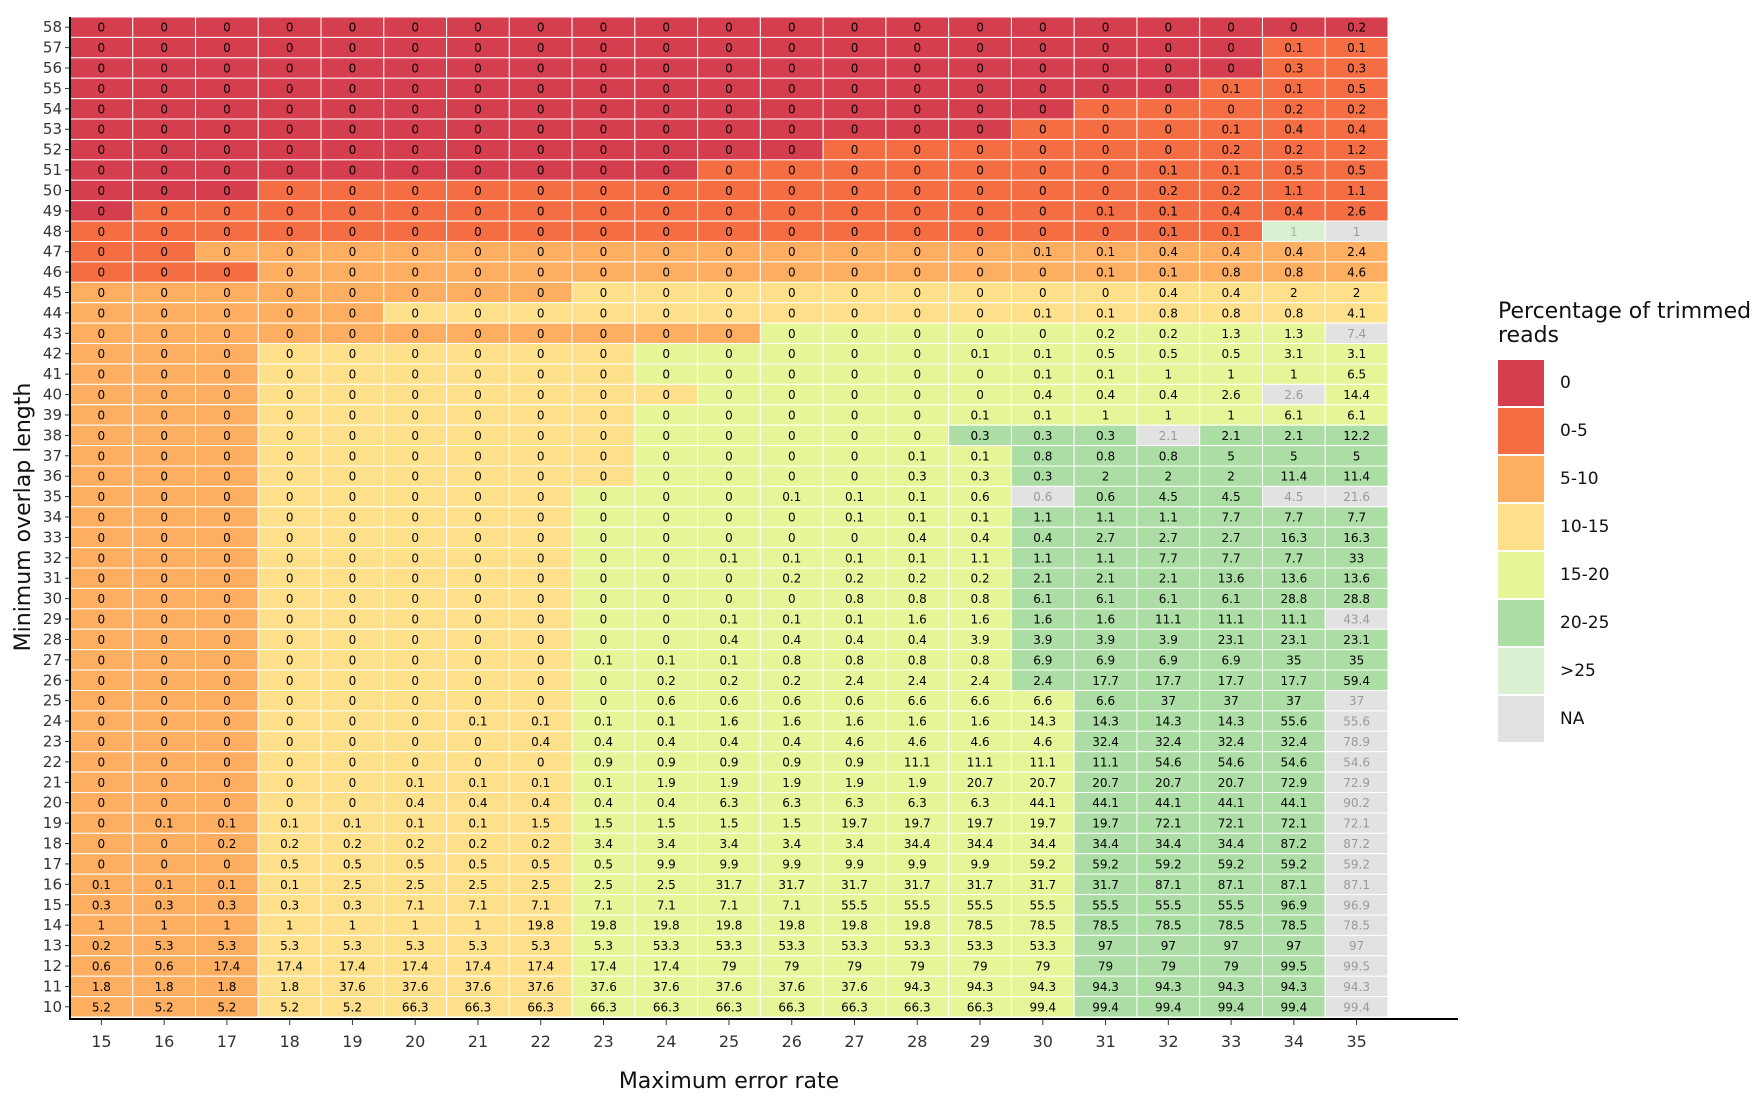 The width and height of the screenshot is (1760, 1100). What do you see at coordinates (1231, 456) in the screenshot?
I see `cell-value-label: 5` at bounding box center [1231, 456].